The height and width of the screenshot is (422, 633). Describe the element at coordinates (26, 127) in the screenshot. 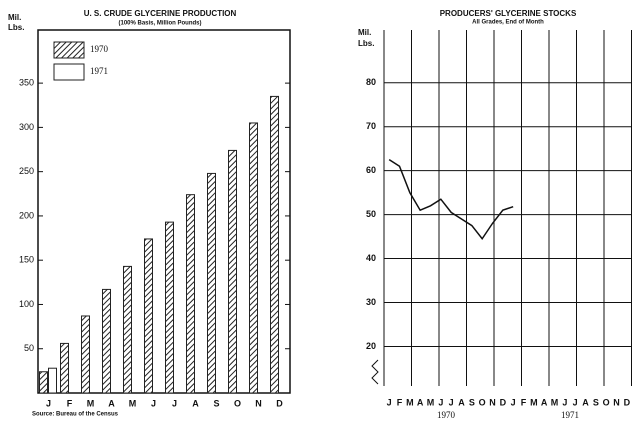

I see `y-tick-label: 300` at that location.